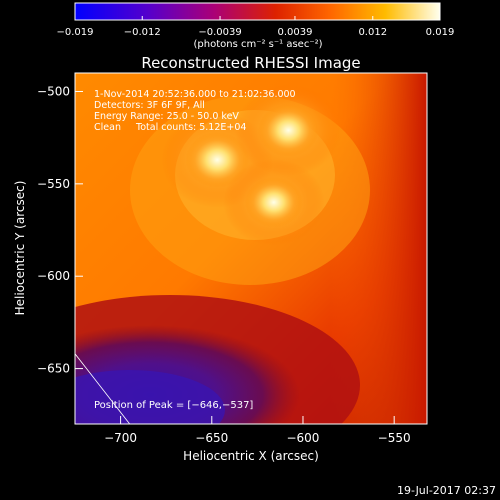  I want to click on y-axis-label: Heliocentric Y (arcsec), so click(20, 248).